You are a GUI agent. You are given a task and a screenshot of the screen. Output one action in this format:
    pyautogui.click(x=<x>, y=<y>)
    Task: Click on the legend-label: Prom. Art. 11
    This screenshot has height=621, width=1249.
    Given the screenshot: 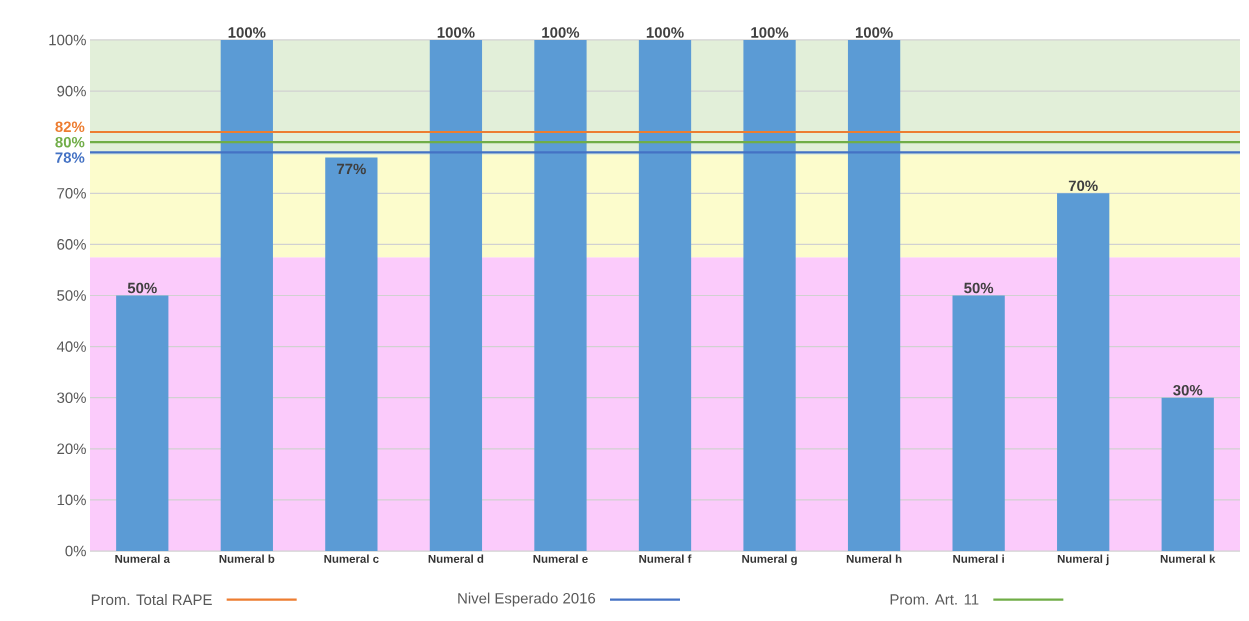 What is the action you would take?
    pyautogui.click(x=934, y=599)
    